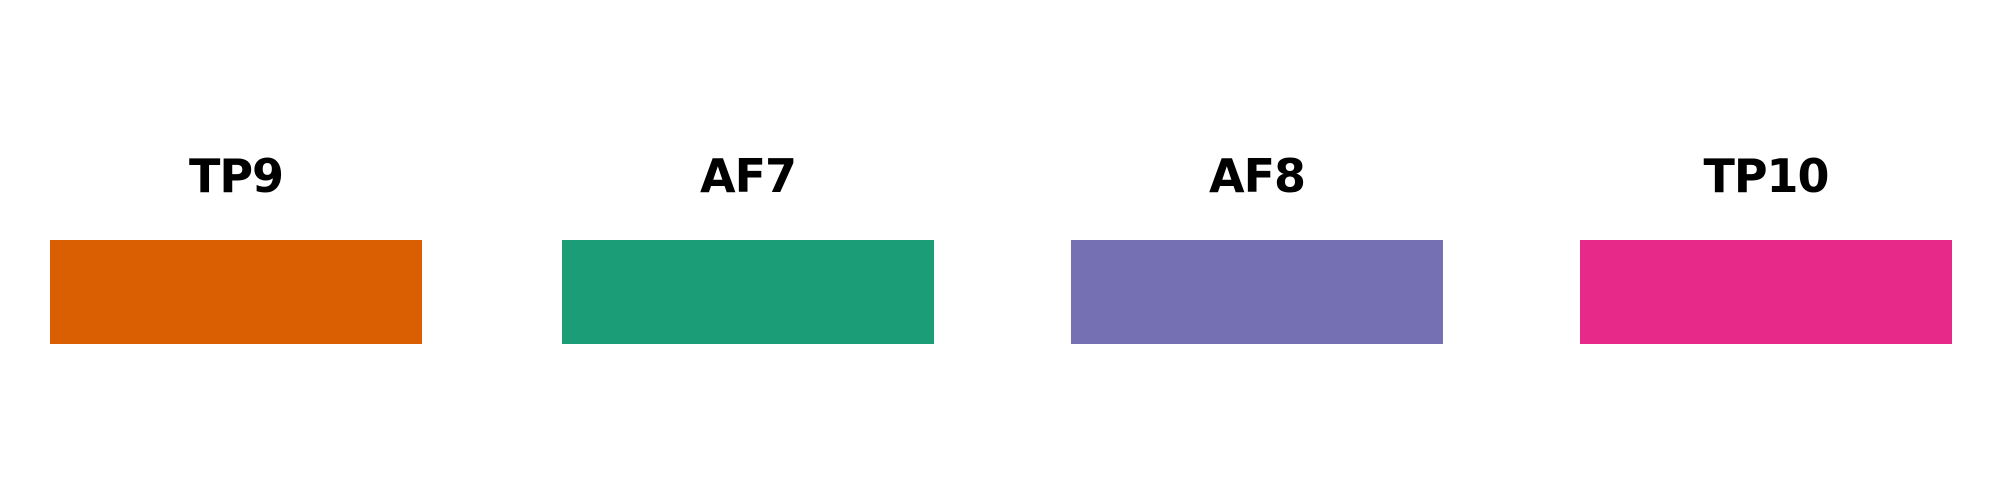 This screenshot has width=2000, height=500. I want to click on legend-label-af8: AF8, so click(1257, 176).